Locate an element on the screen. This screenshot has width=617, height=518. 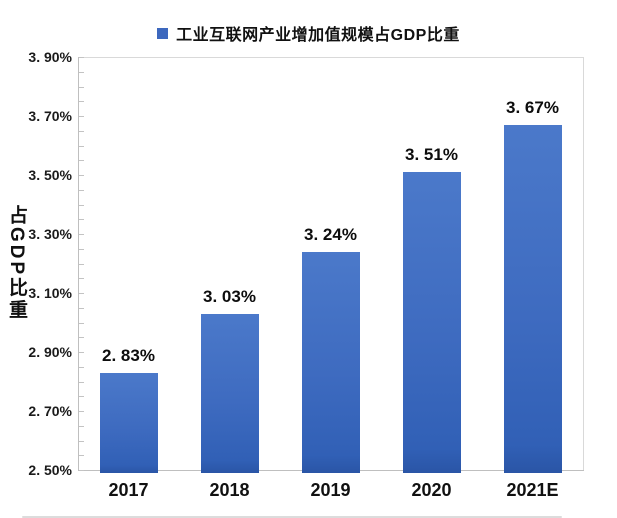
data-label-2019: 3. 24% is located at coordinates (330, 234).